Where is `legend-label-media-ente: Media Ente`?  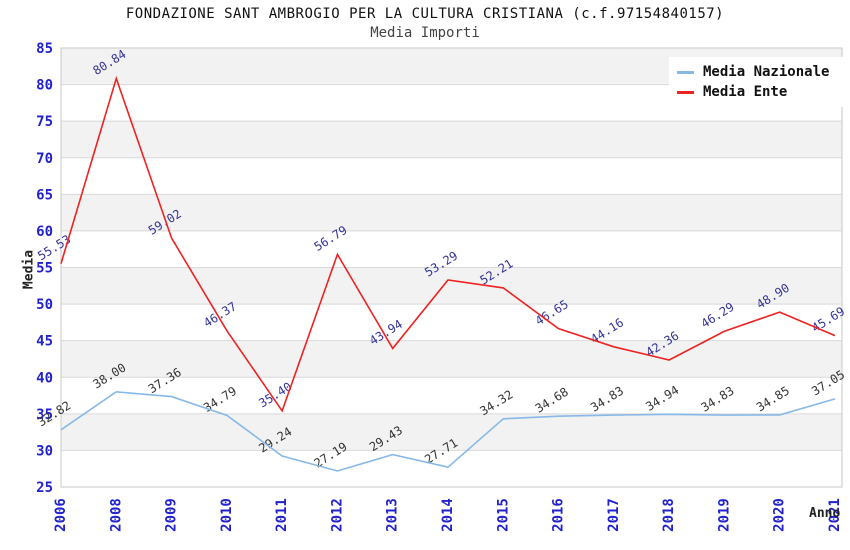 legend-label-media-ente: Media Ente is located at coordinates (745, 92).